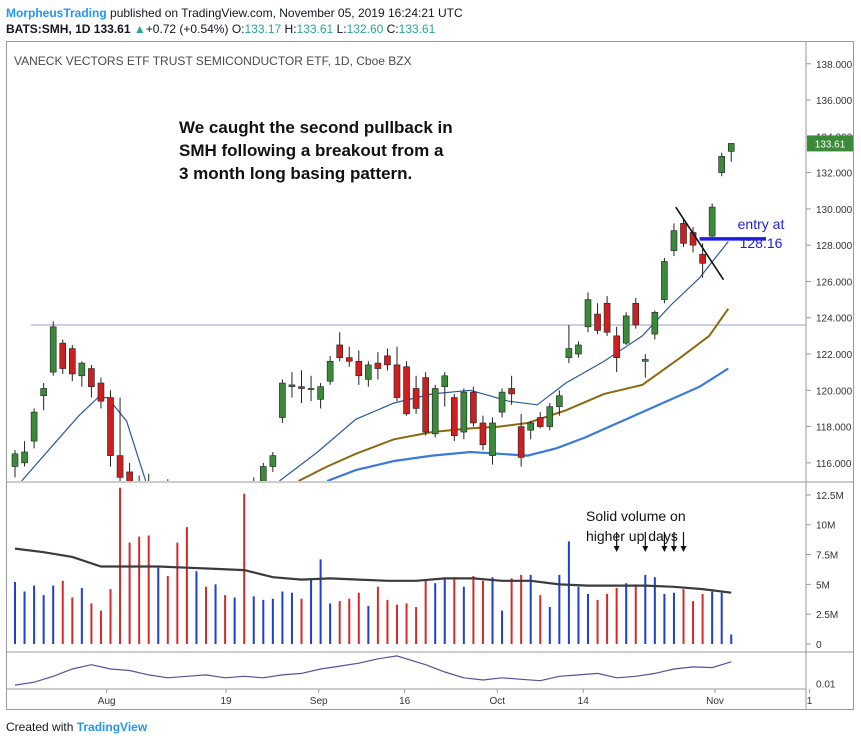  I want to click on author-link: MorpheusTrading, so click(56, 13).